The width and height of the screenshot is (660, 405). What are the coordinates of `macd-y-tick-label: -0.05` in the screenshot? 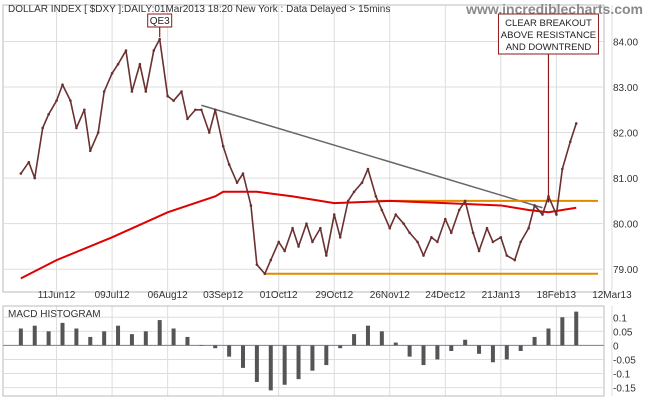 It's located at (624, 360).